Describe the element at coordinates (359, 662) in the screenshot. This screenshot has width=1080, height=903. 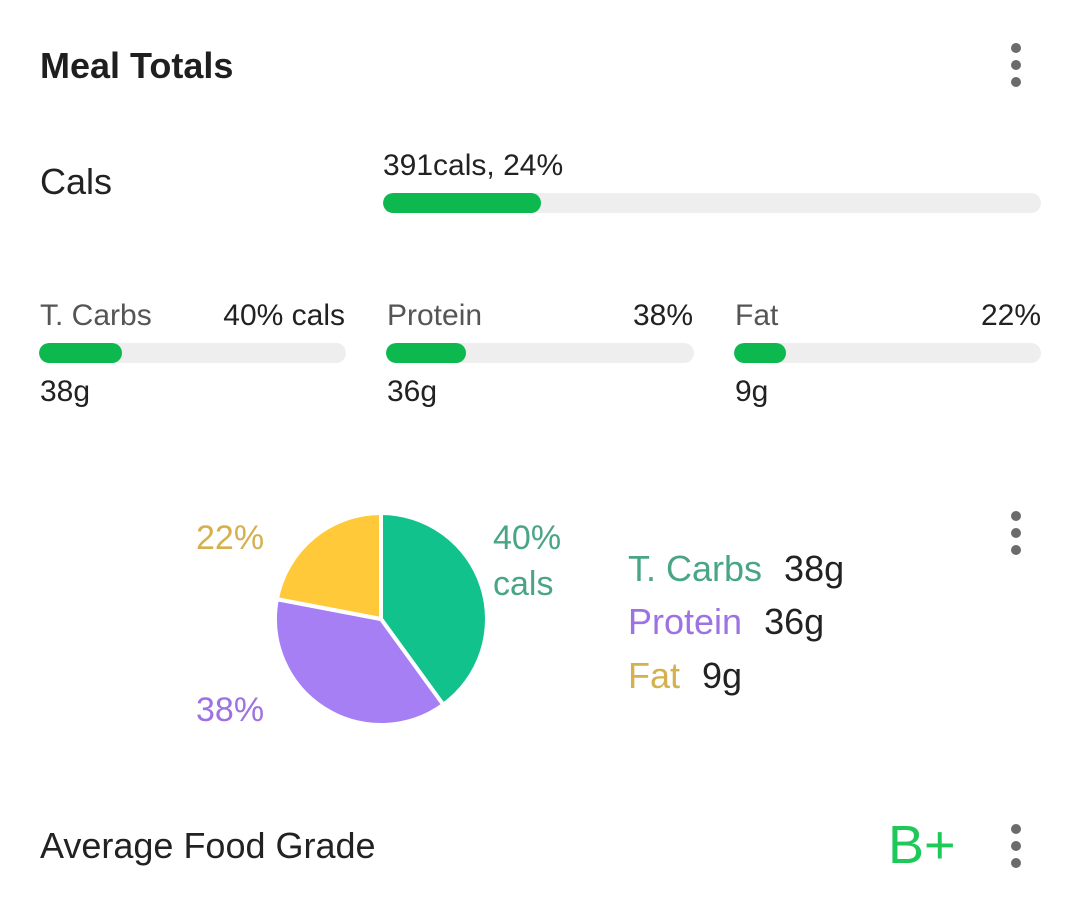
I see `pie-slice-protein` at that location.